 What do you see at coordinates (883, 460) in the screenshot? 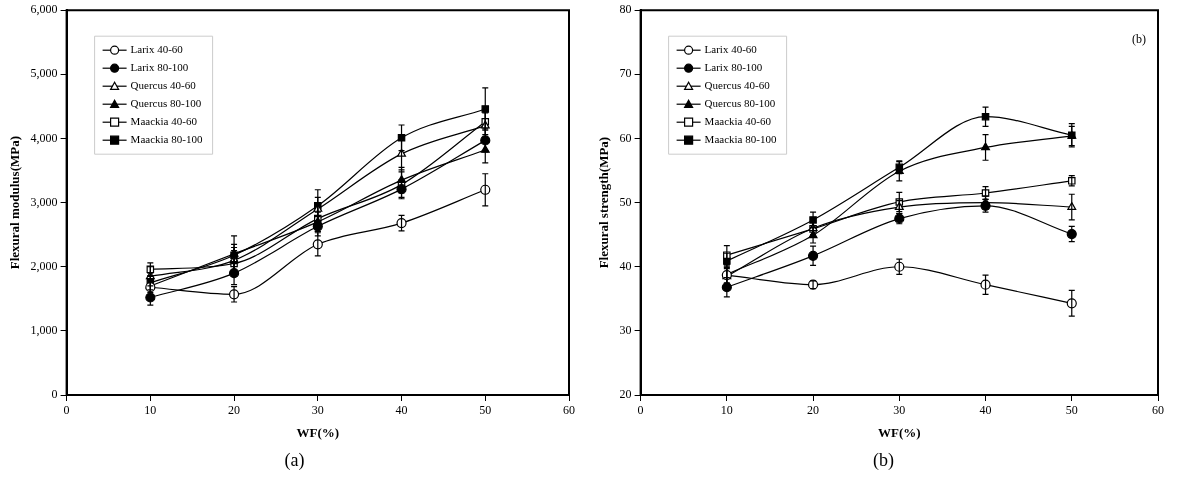
I see `text: (b)` at bounding box center [883, 460].